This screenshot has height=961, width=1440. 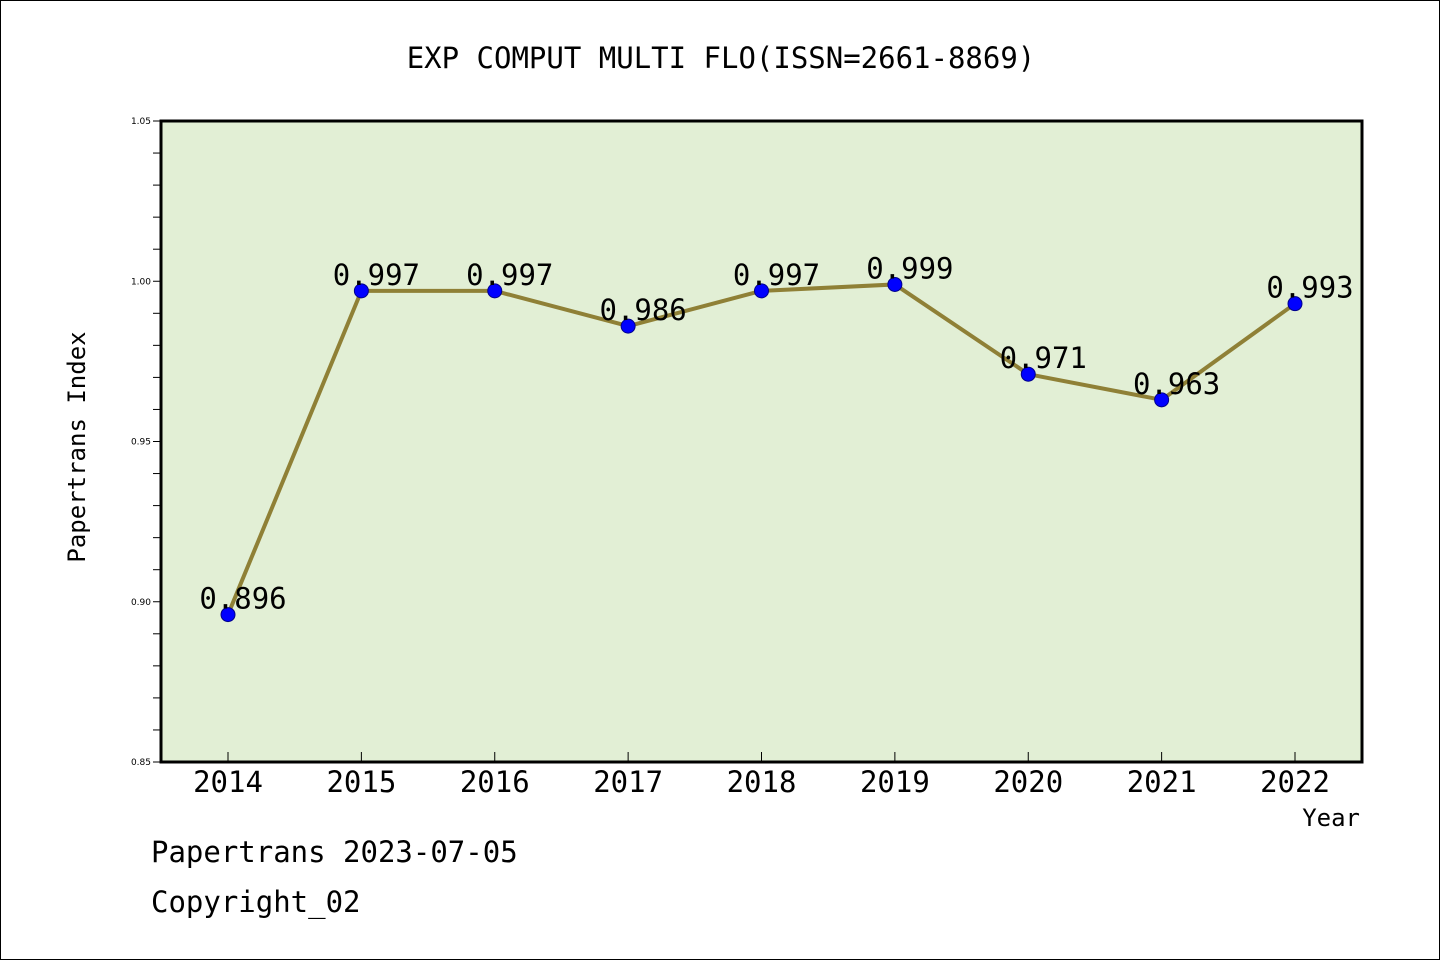 What do you see at coordinates (228, 782) in the screenshot?
I see `x-tick-label: 2014` at bounding box center [228, 782].